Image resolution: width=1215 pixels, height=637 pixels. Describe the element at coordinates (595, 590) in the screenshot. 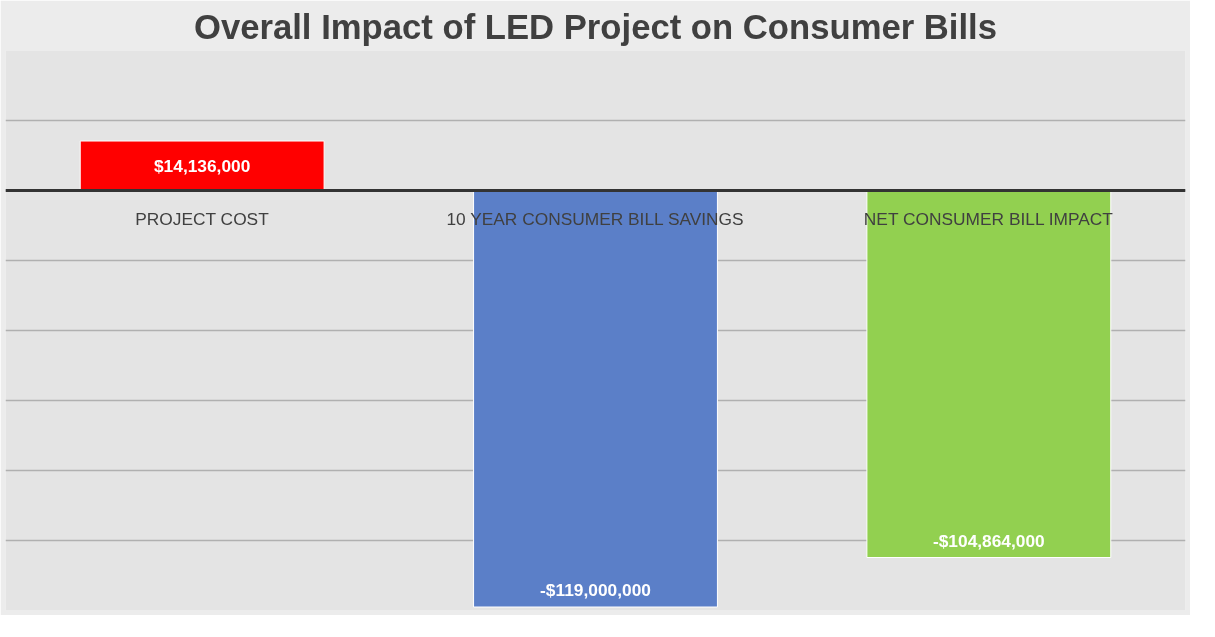

I see `data-label: -$119,000,000` at that location.